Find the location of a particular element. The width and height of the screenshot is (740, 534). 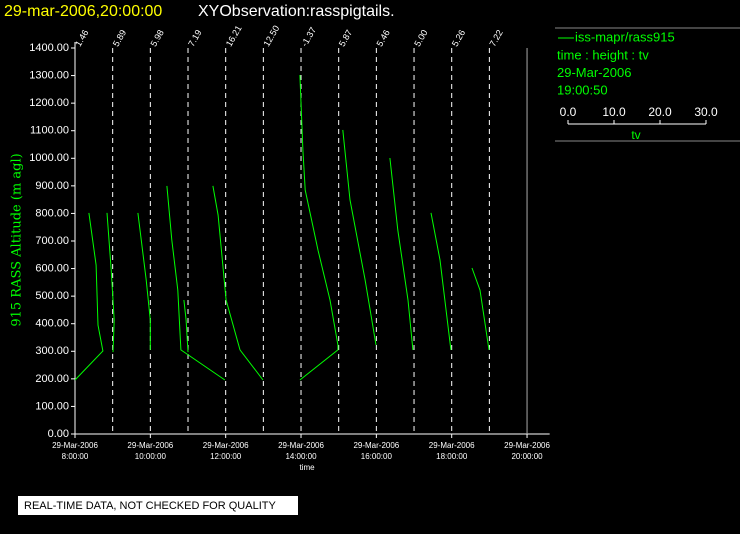

footer: REAL-TIME DATA, NOT CHECKED FOR QUALITY is located at coordinates (150, 506).